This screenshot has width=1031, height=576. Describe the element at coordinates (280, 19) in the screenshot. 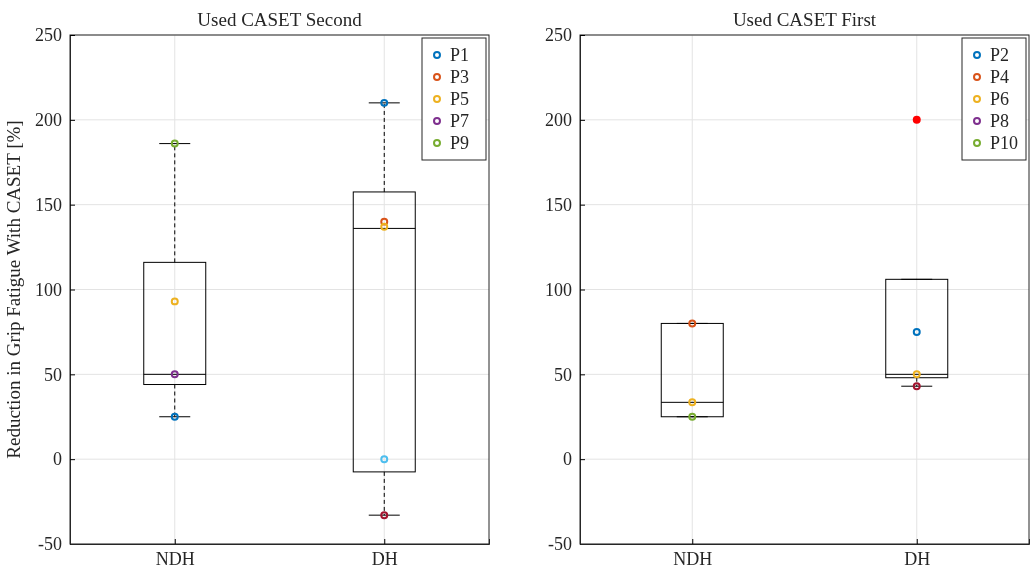

I see `chart-title: Used CASET Second` at that location.